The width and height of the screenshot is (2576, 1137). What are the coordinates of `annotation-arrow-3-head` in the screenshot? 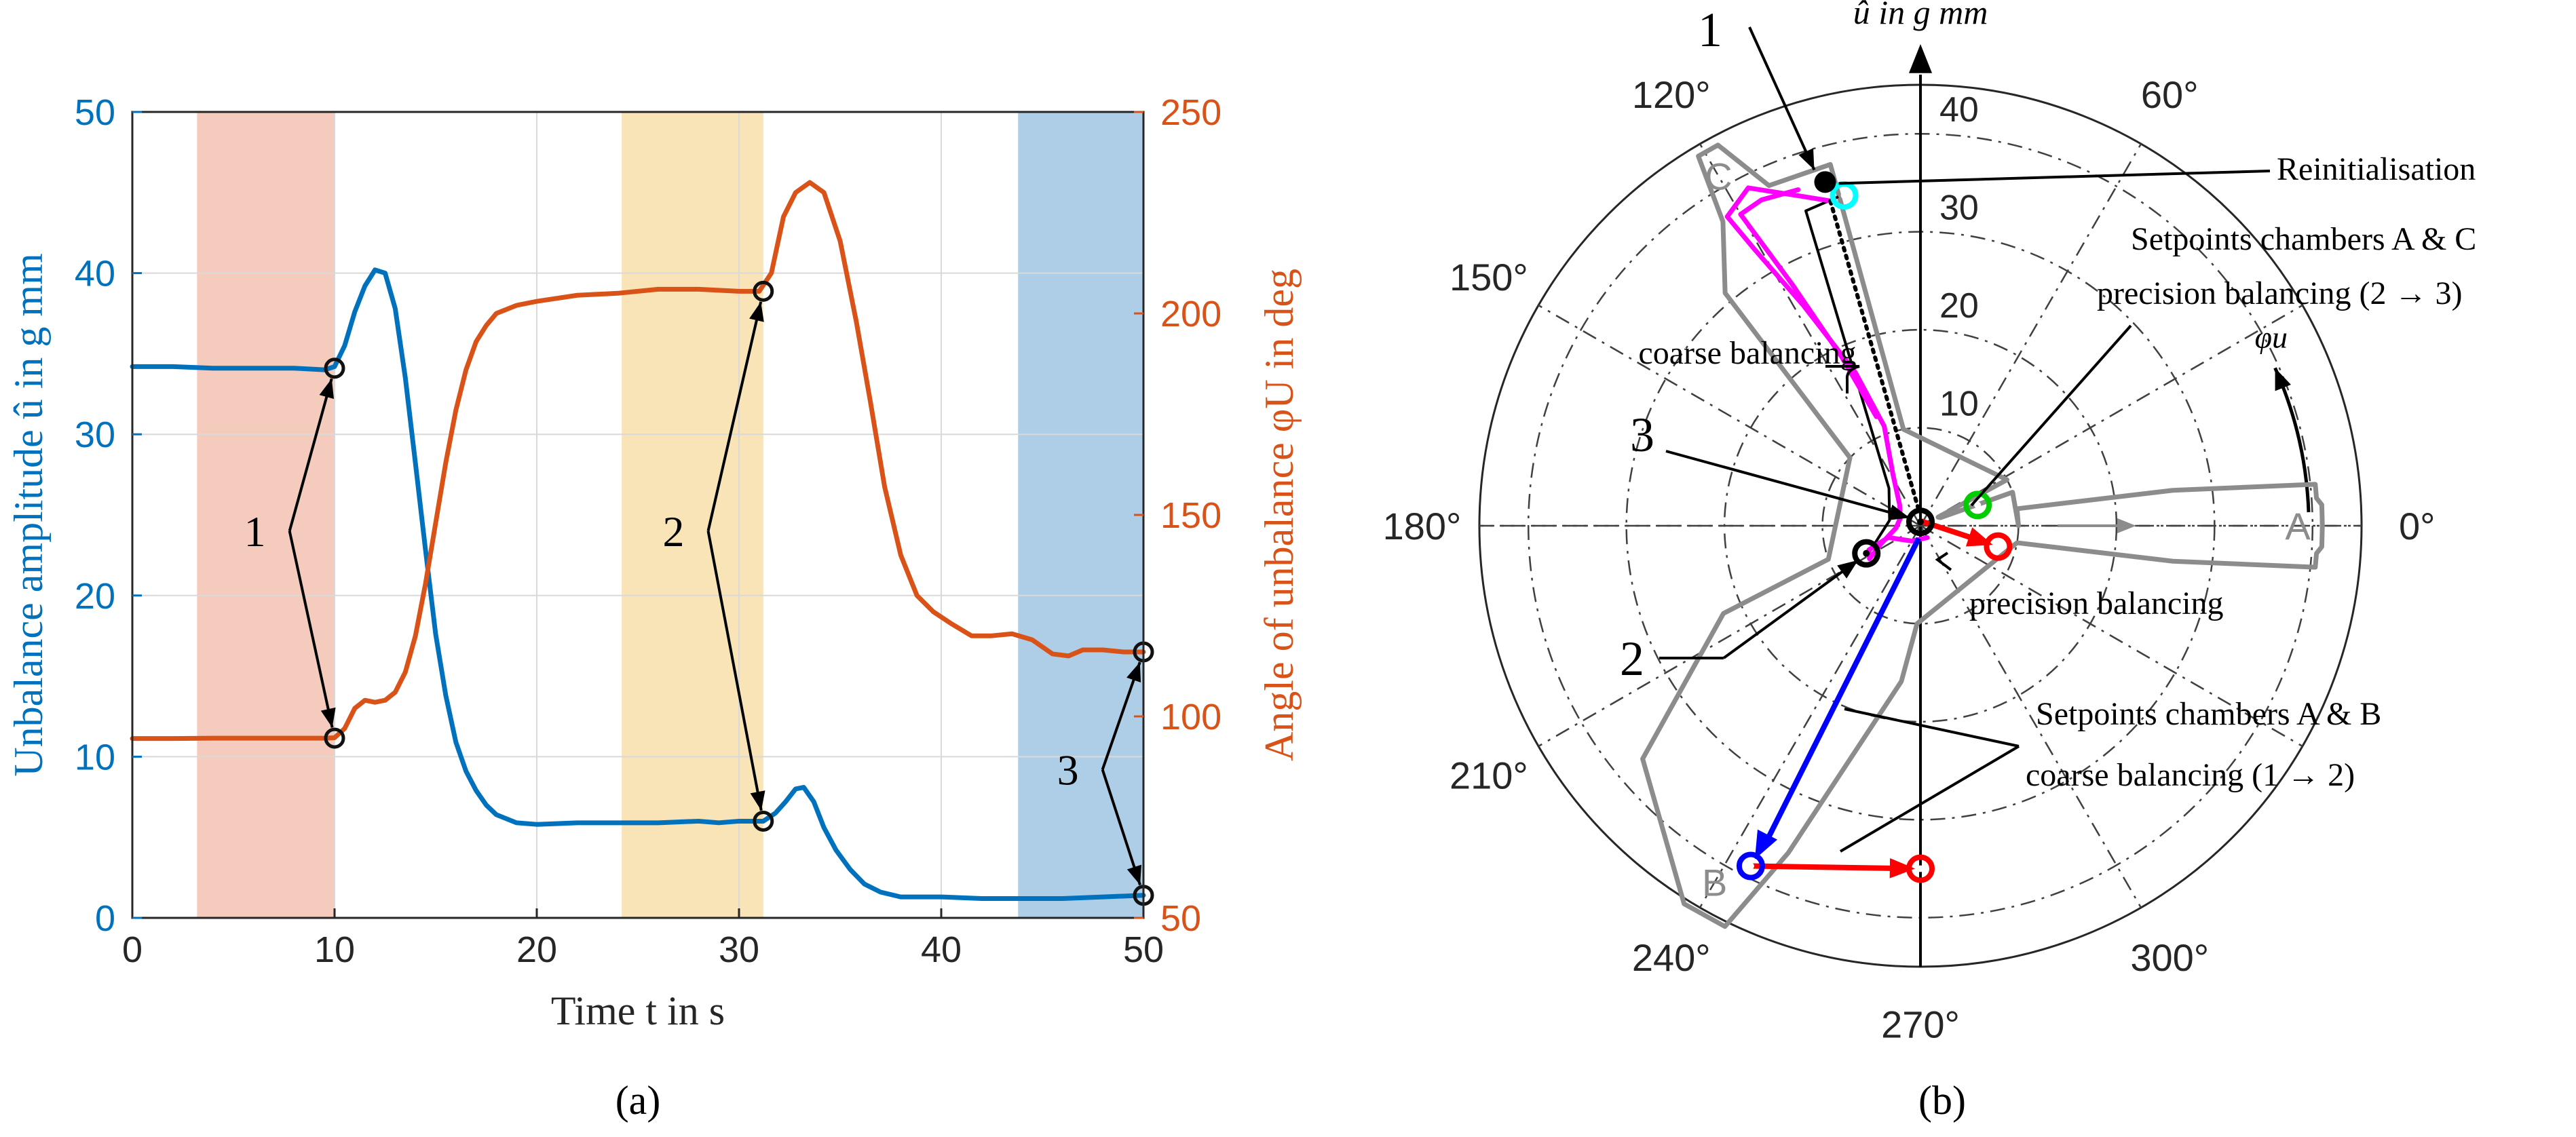 It's located at (1899, 512).